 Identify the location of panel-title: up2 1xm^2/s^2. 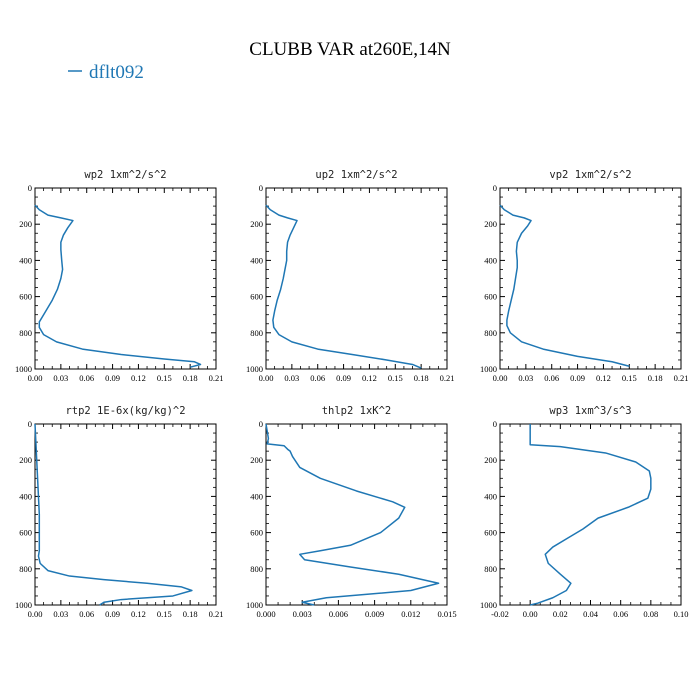
(356, 175).